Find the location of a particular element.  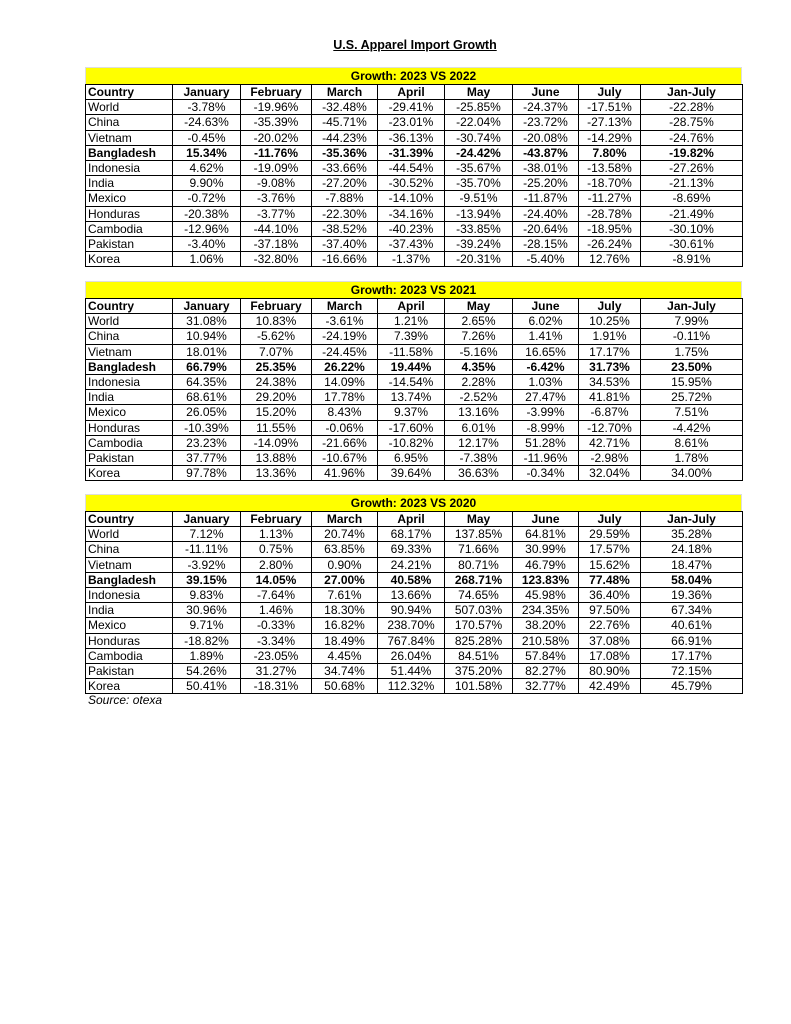

value-cell: -6.87% is located at coordinates (609, 412).